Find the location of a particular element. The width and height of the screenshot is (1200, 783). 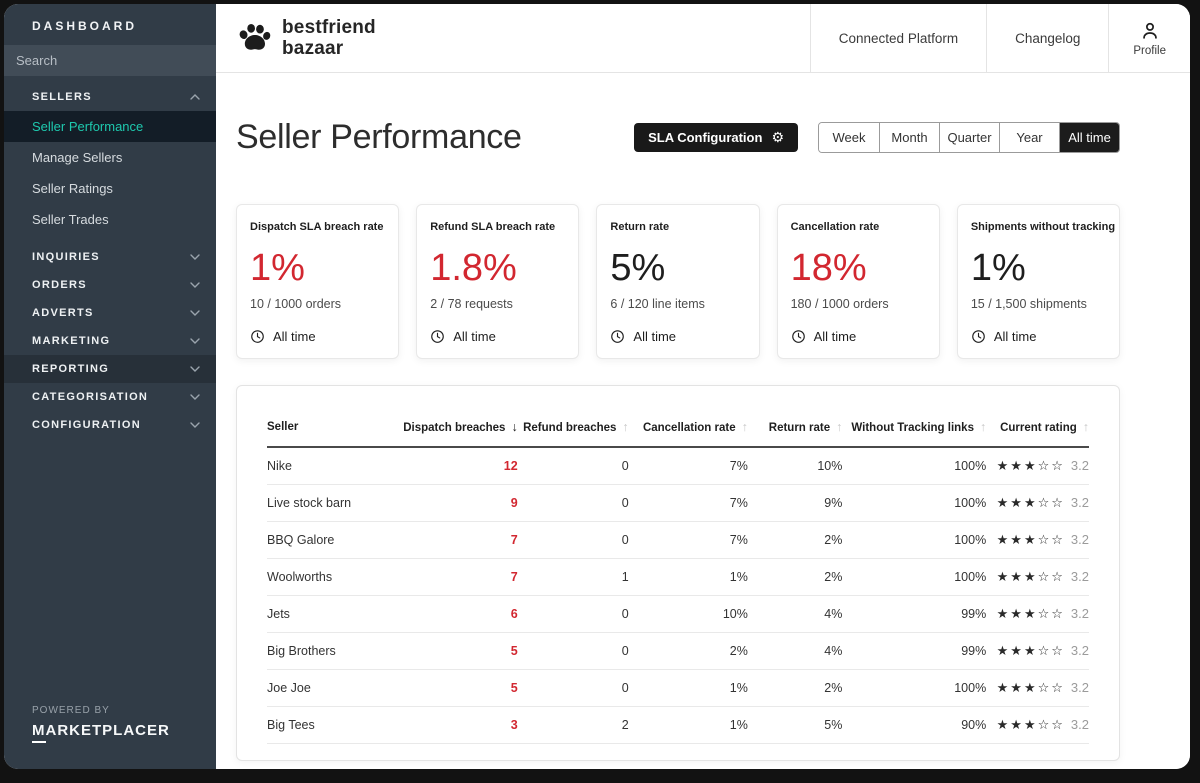

column-header-seller: Seller is located at coordinates (327, 428).